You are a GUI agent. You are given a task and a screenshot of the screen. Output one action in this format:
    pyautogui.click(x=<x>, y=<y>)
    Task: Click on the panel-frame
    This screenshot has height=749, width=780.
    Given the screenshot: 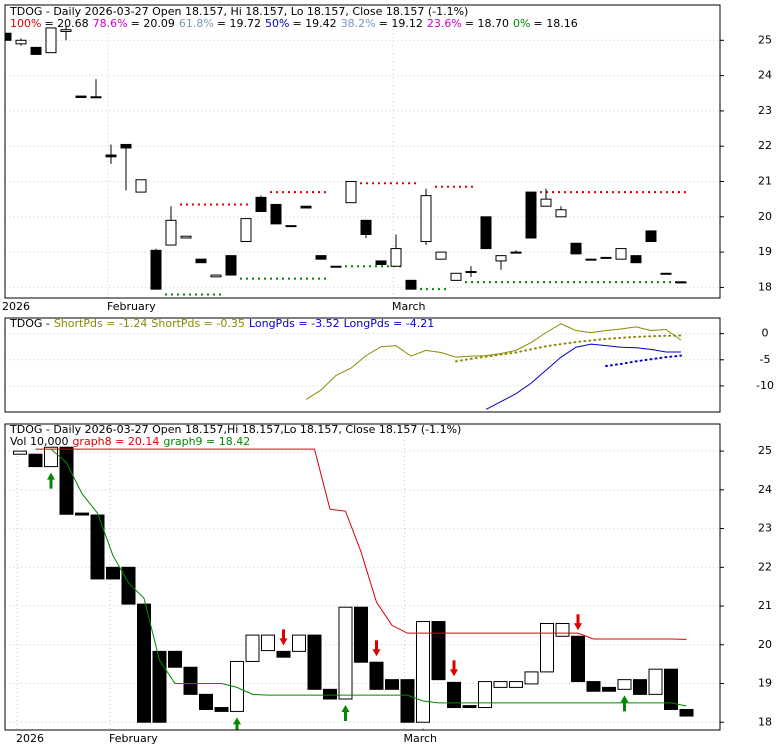 What is the action you would take?
    pyautogui.click(x=362, y=365)
    